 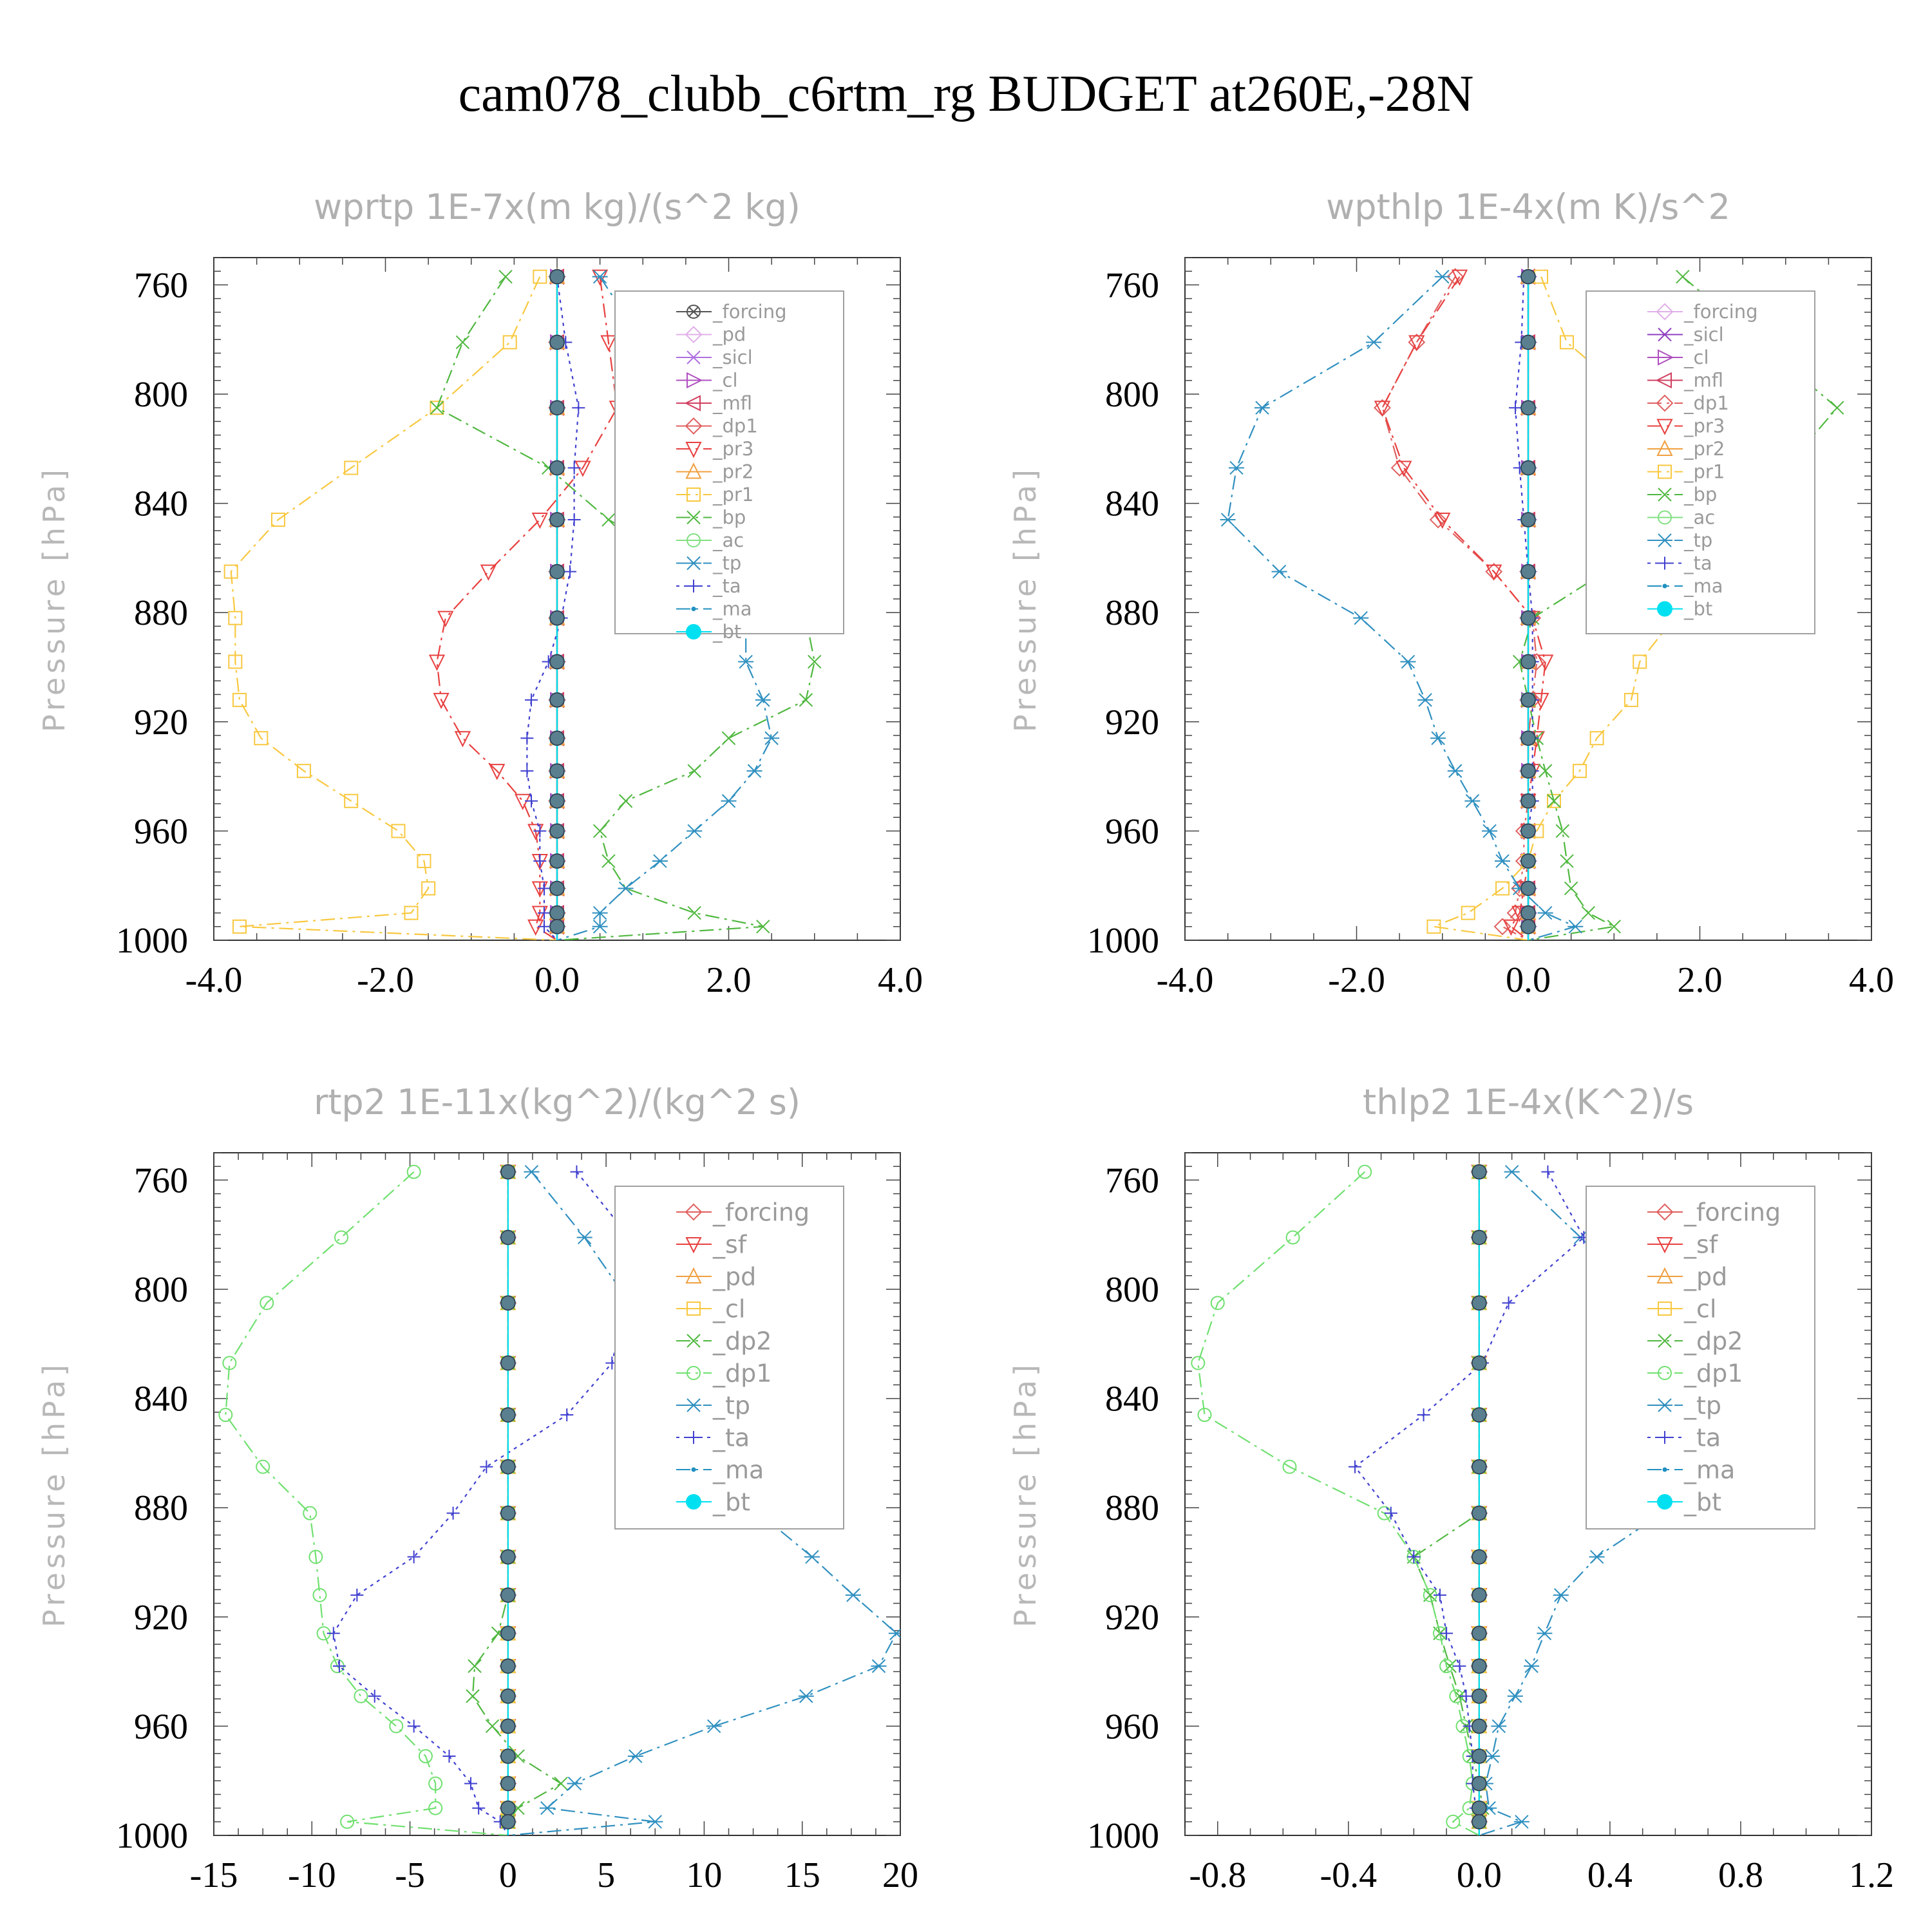 What do you see at coordinates (1528, 207) in the screenshot?
I see `panel-title: wpthlp 1E-4x(m K)/s^2` at bounding box center [1528, 207].